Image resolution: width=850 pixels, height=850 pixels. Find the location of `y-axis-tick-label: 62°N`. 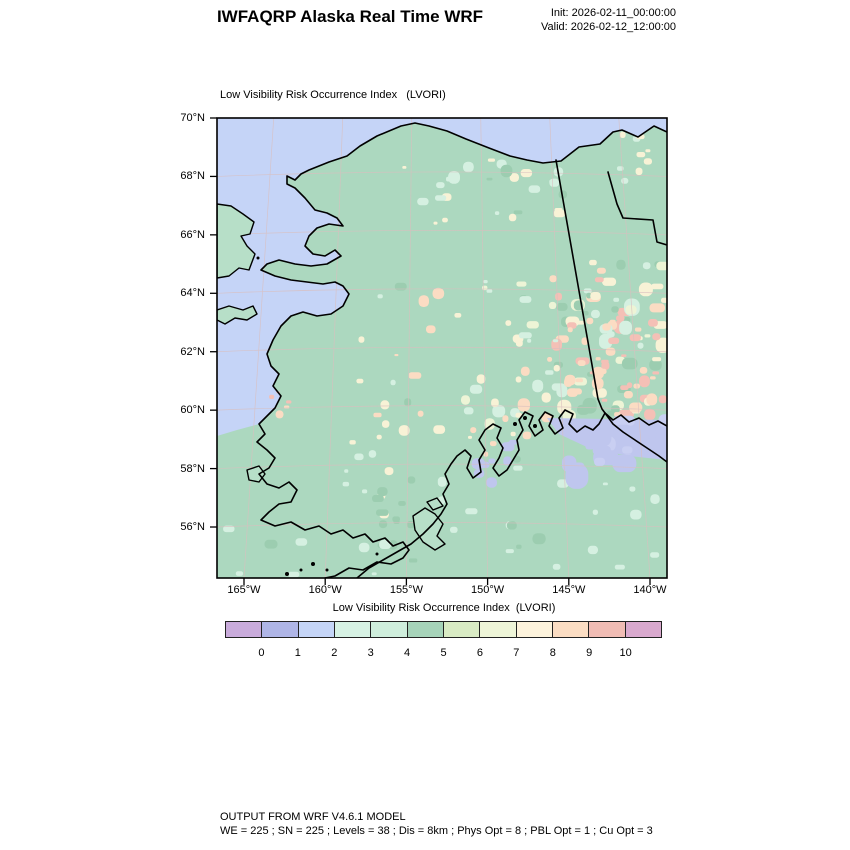

y-axis-tick-label: 62°N is located at coordinates (192, 351).